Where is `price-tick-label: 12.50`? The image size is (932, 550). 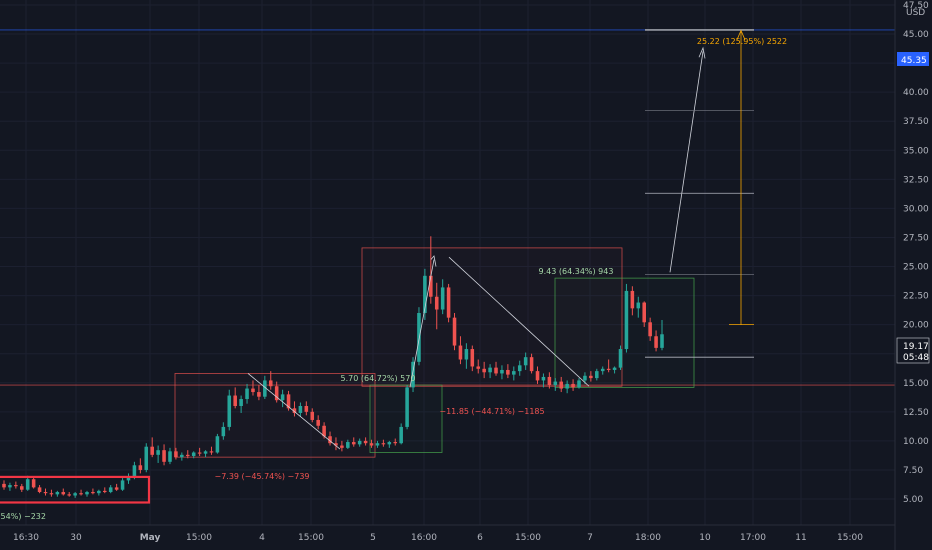
price-tick-label: 12.50 is located at coordinates (916, 413).